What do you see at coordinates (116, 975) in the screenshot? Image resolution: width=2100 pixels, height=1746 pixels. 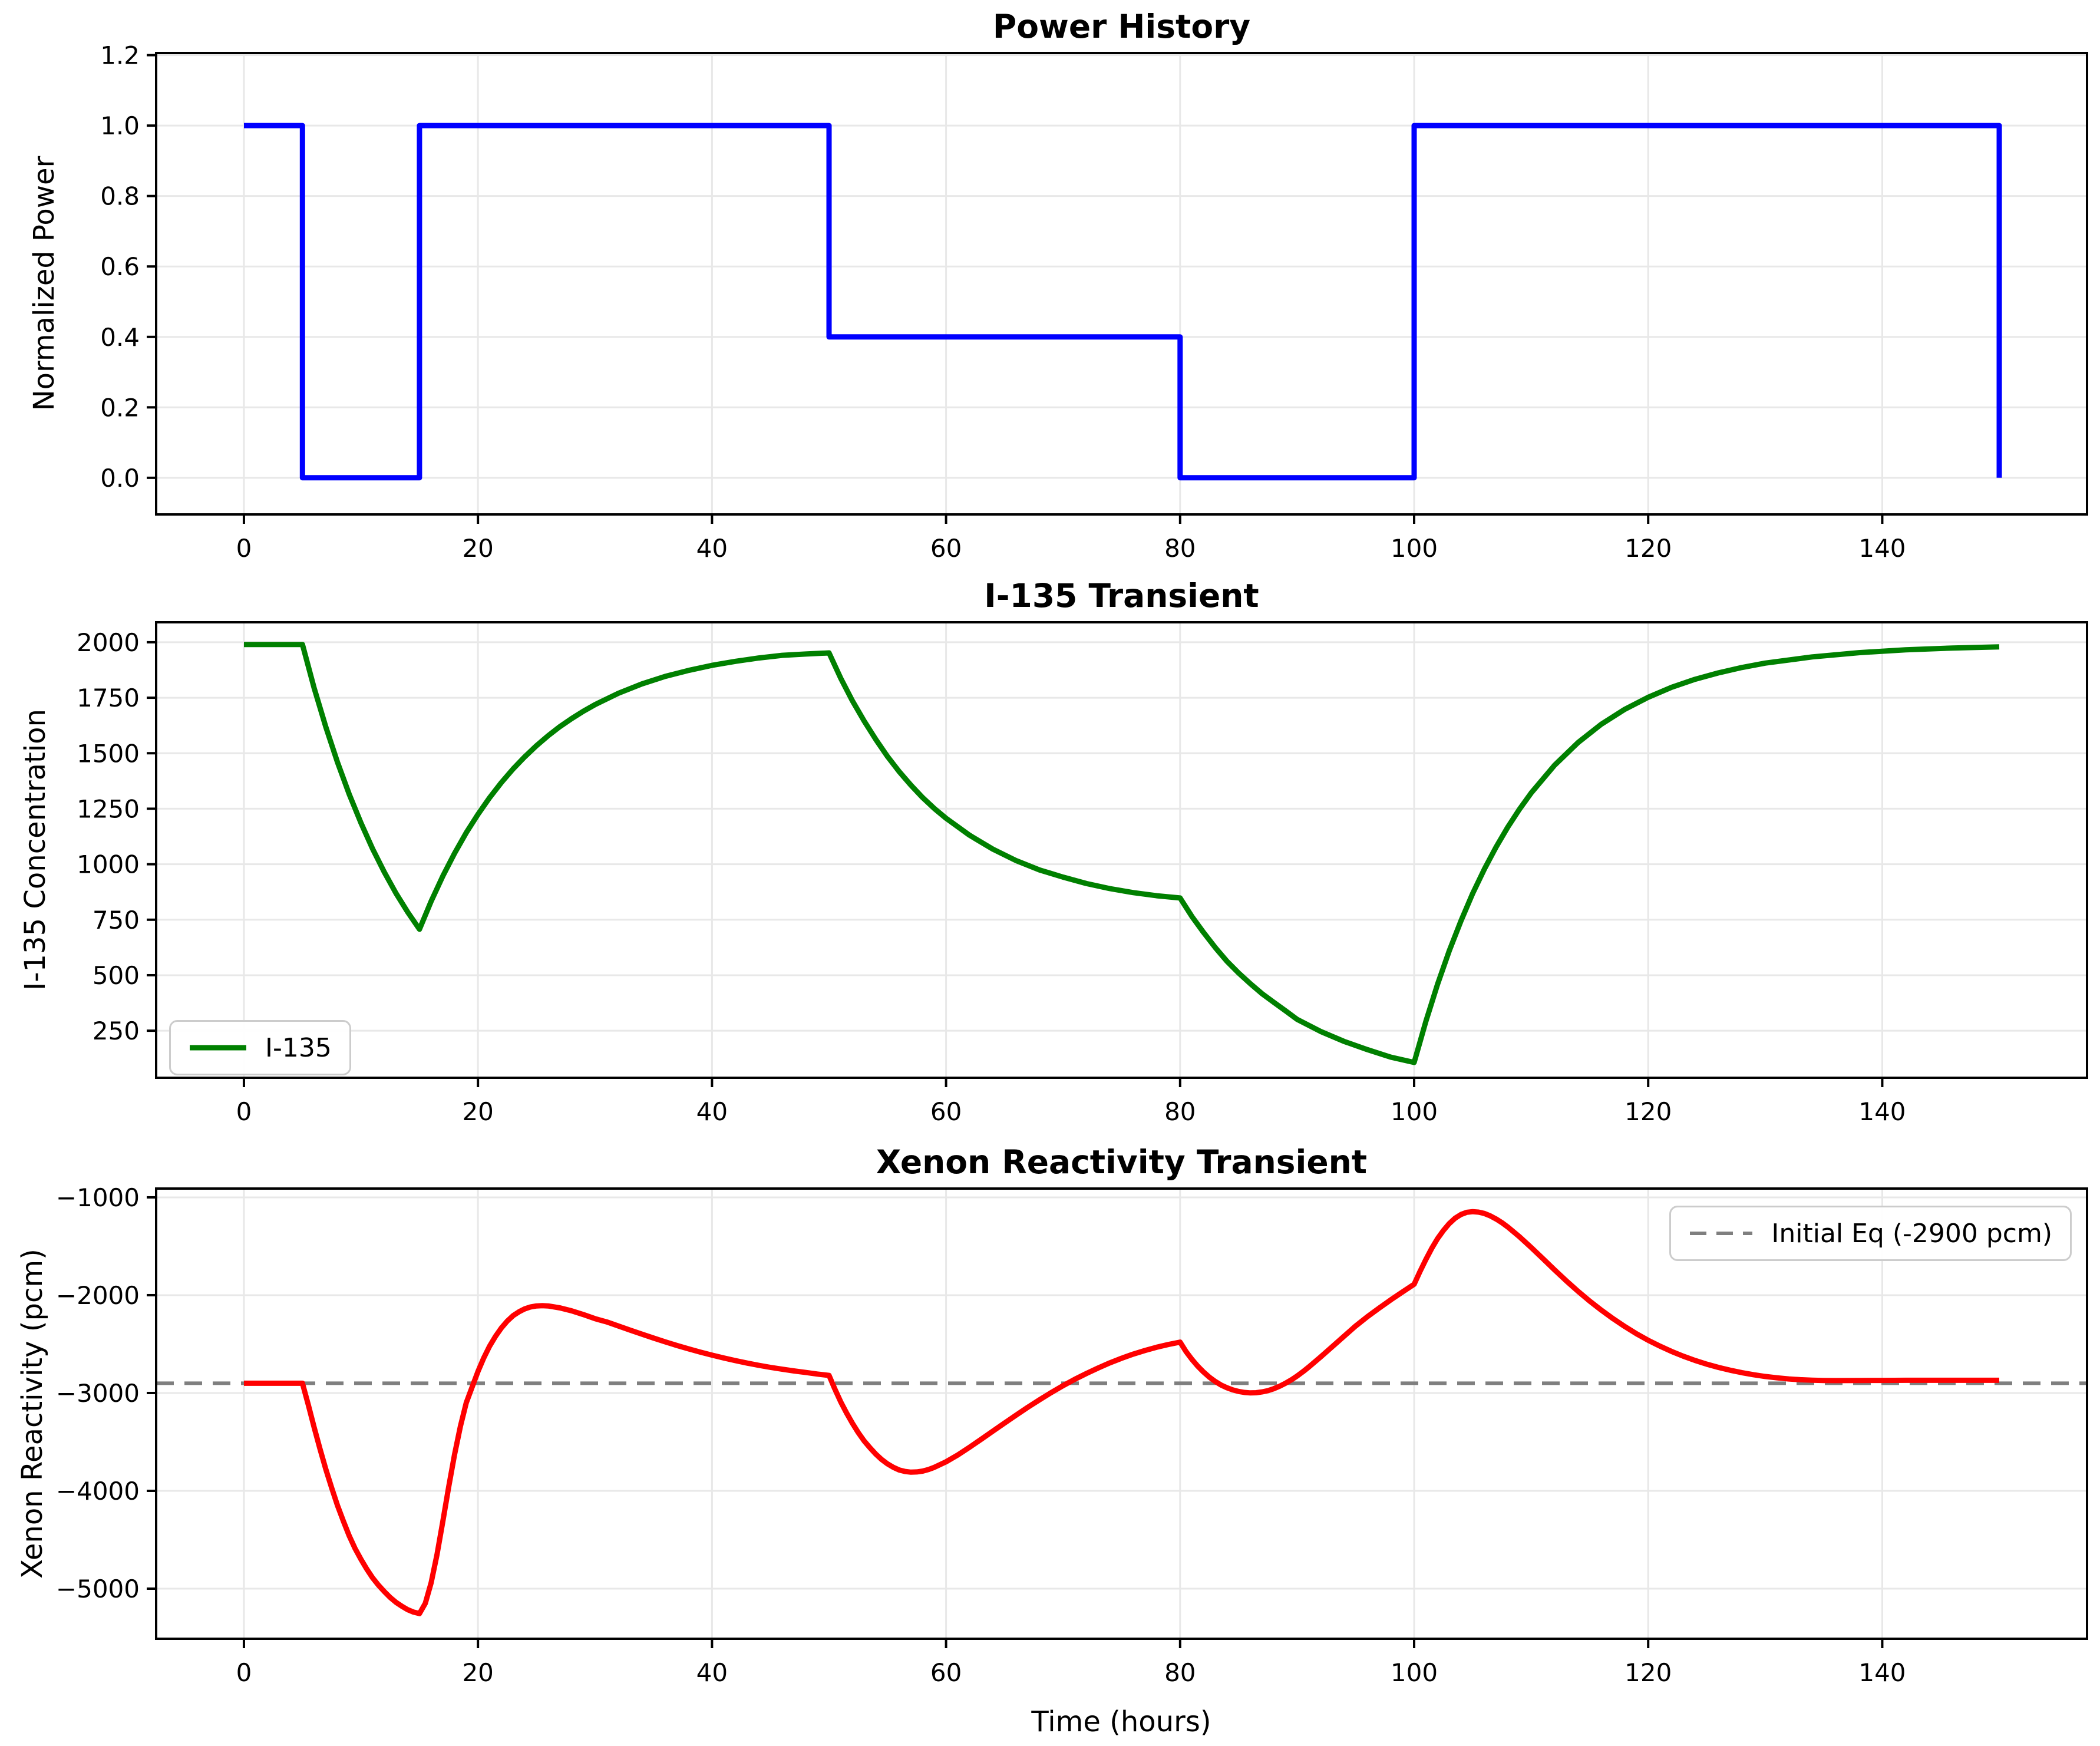 I see `y-tick-label: 500` at bounding box center [116, 975].